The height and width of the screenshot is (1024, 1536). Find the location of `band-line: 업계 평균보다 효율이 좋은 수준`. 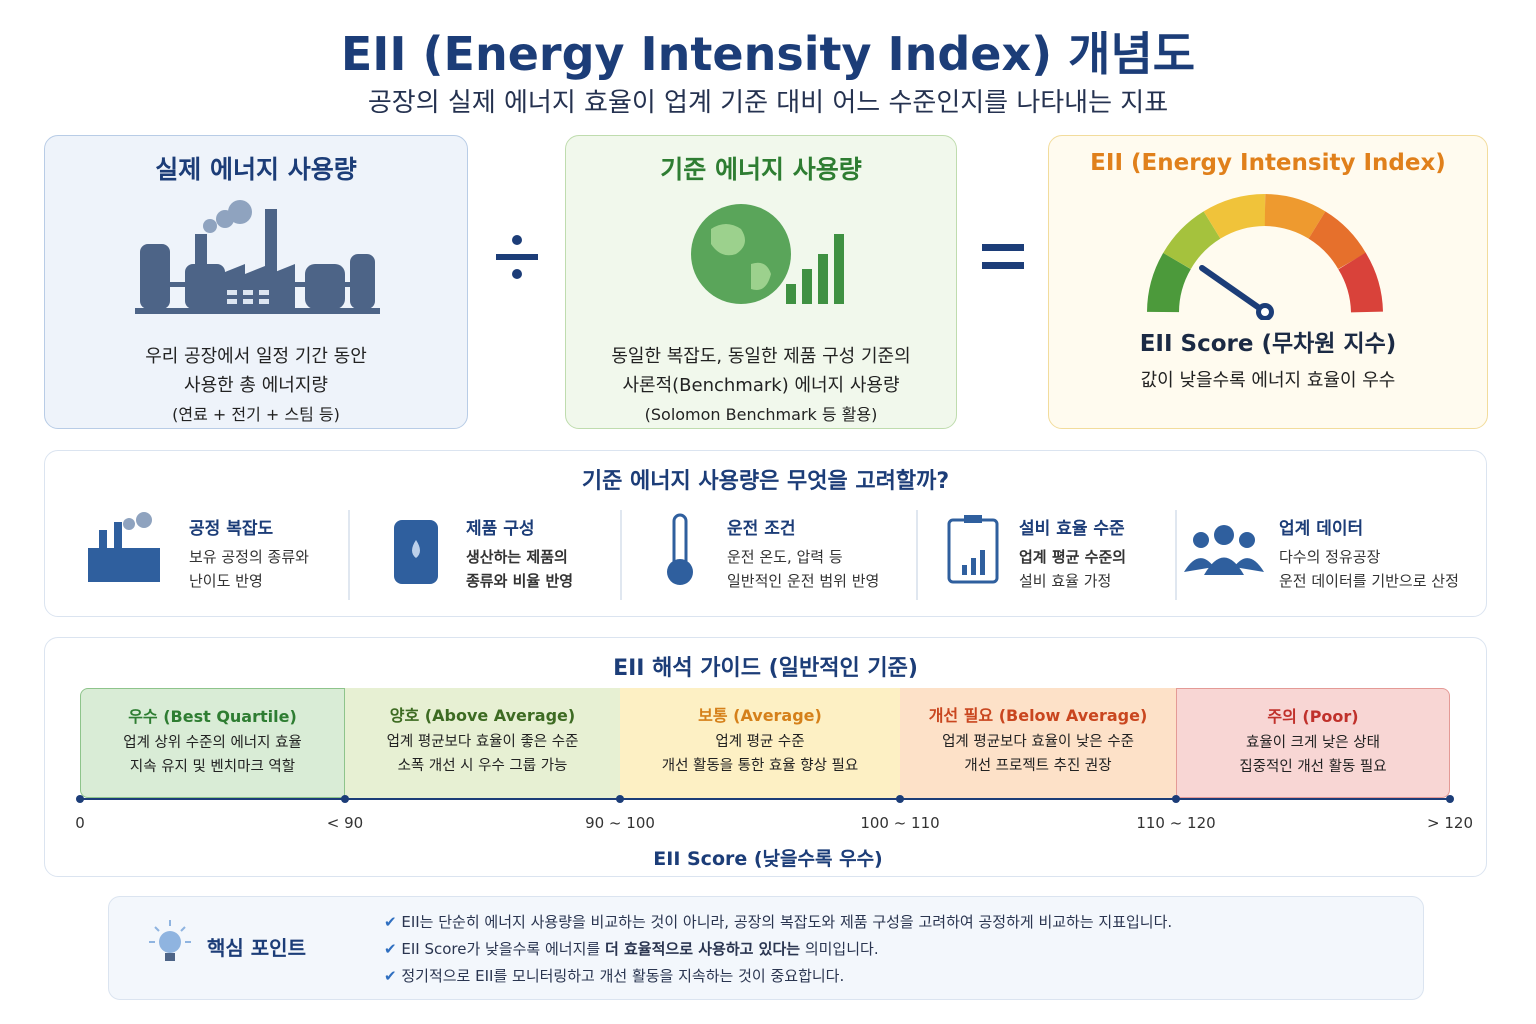

band-line: 업계 평균보다 효율이 좋은 수준 is located at coordinates (482, 742).